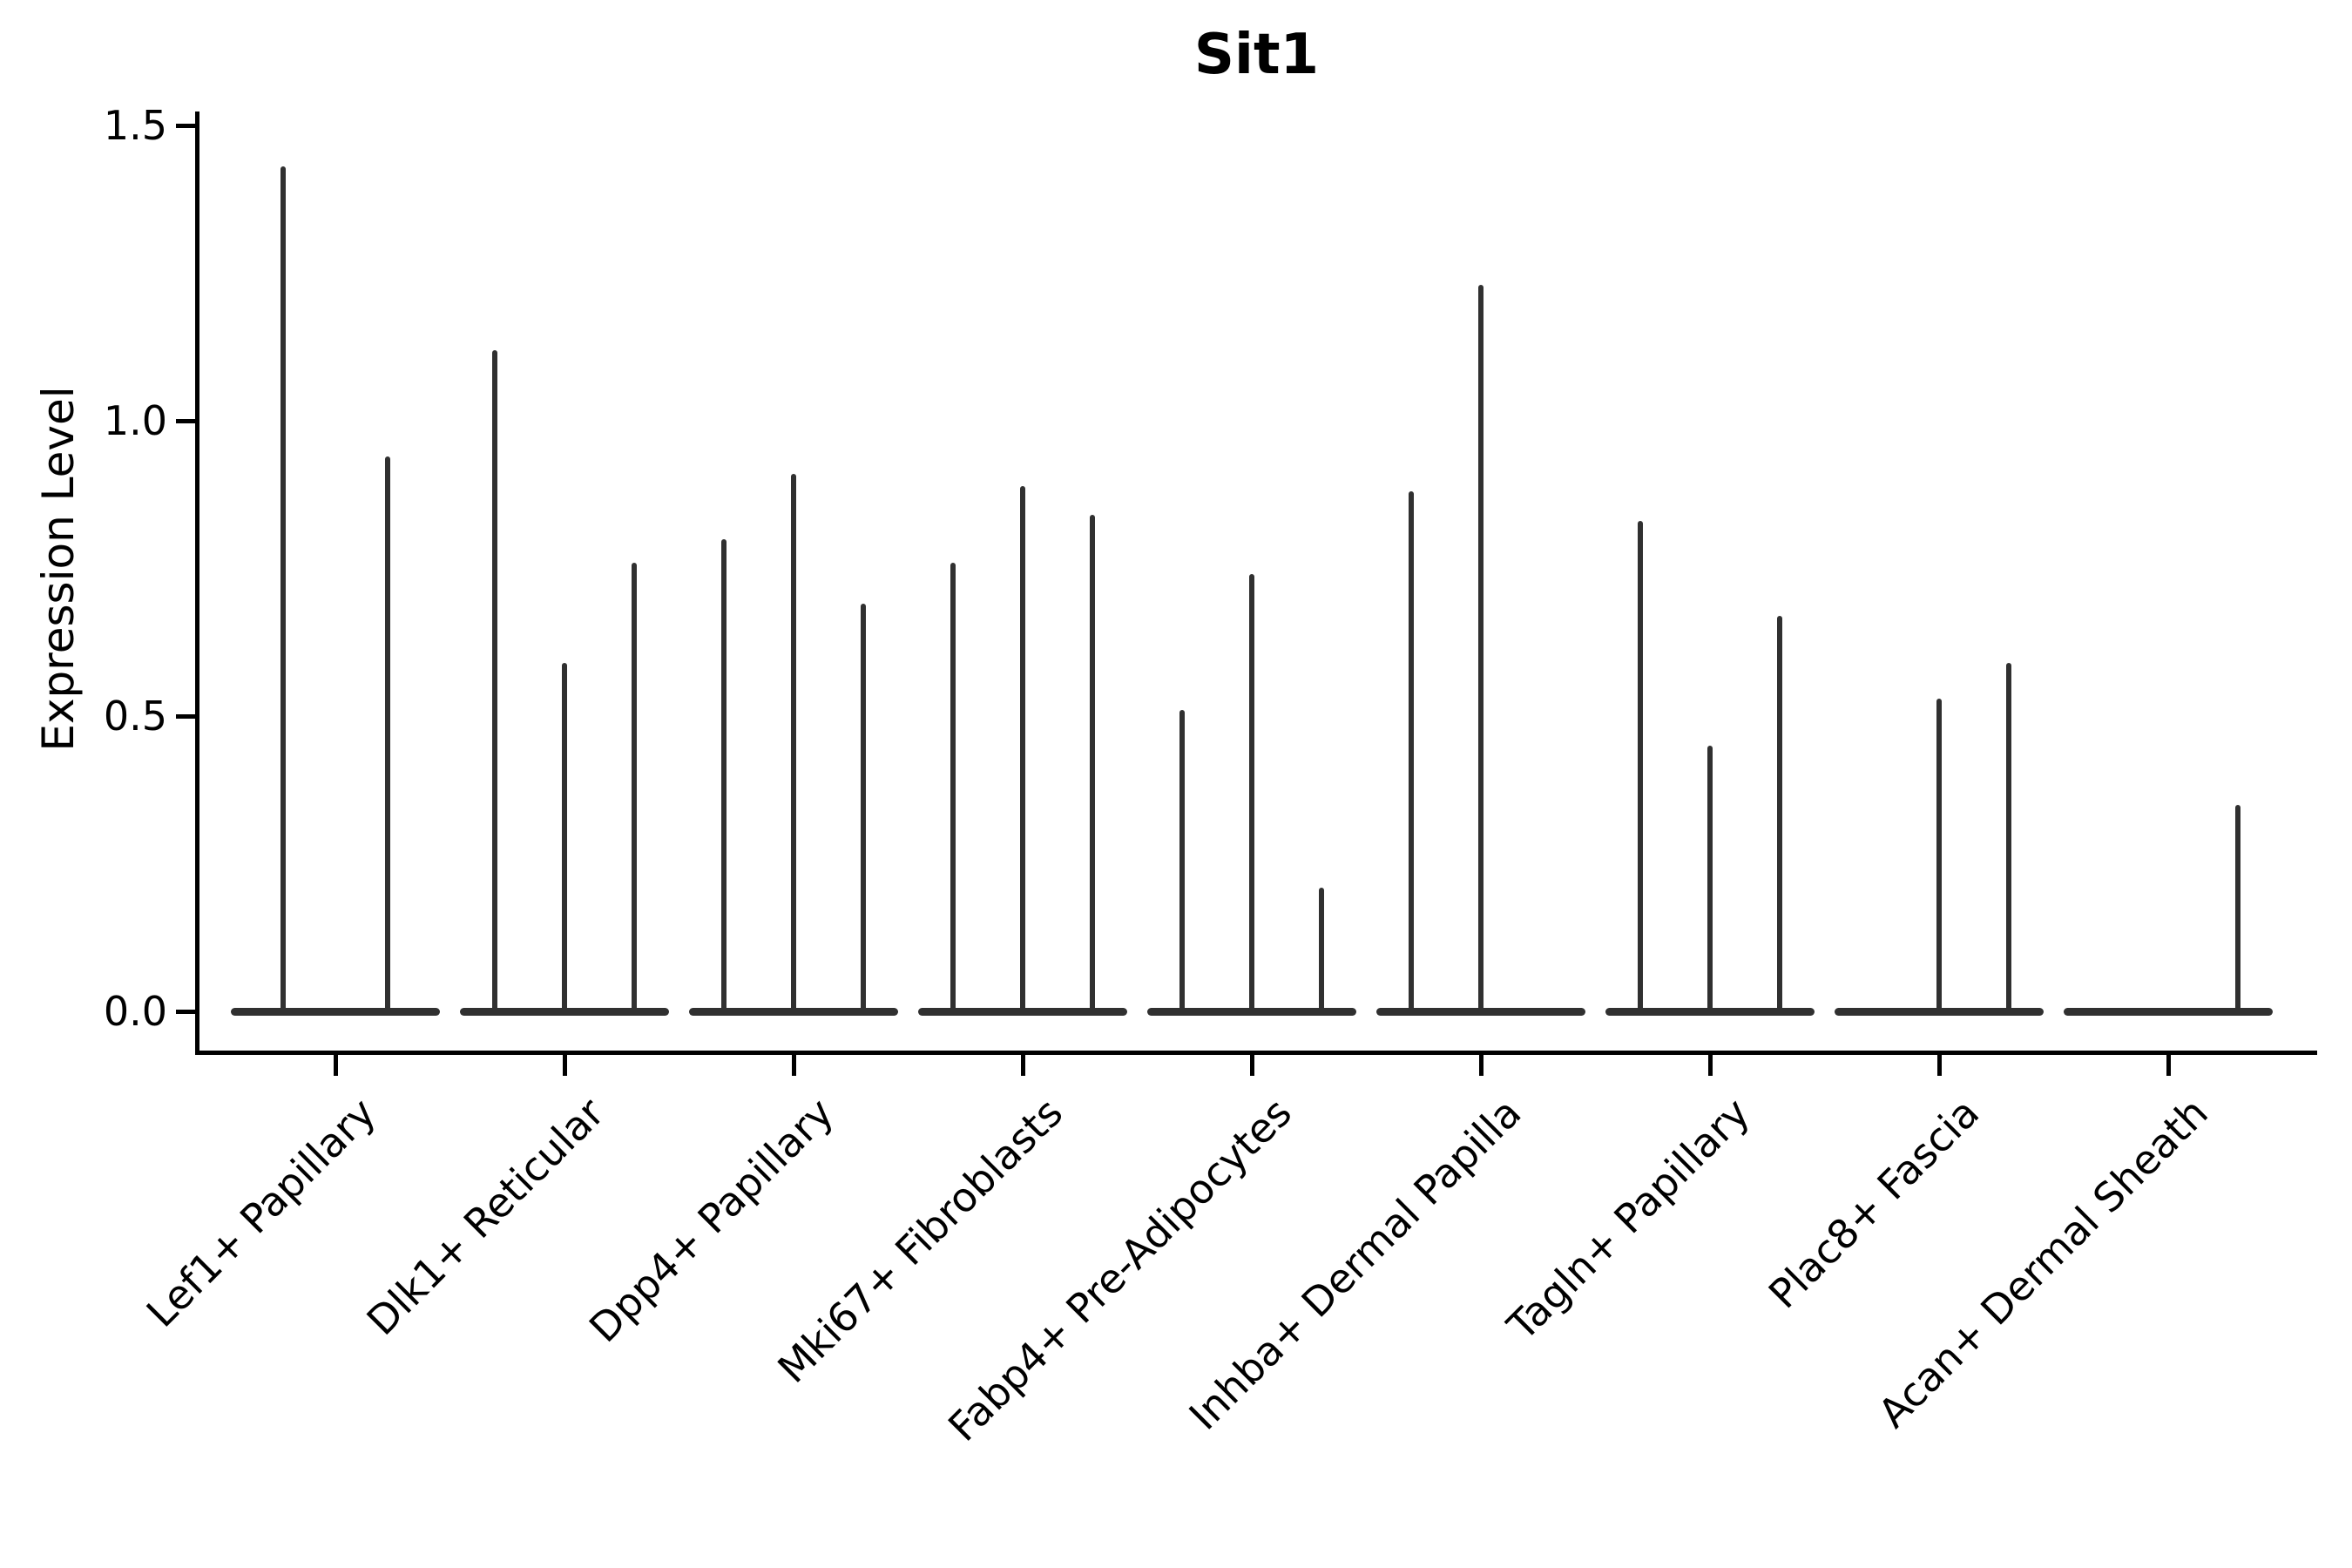  What do you see at coordinates (711, 1221) in the screenshot?
I see `x-tick-label: Dpp4+ Papillary` at bounding box center [711, 1221].